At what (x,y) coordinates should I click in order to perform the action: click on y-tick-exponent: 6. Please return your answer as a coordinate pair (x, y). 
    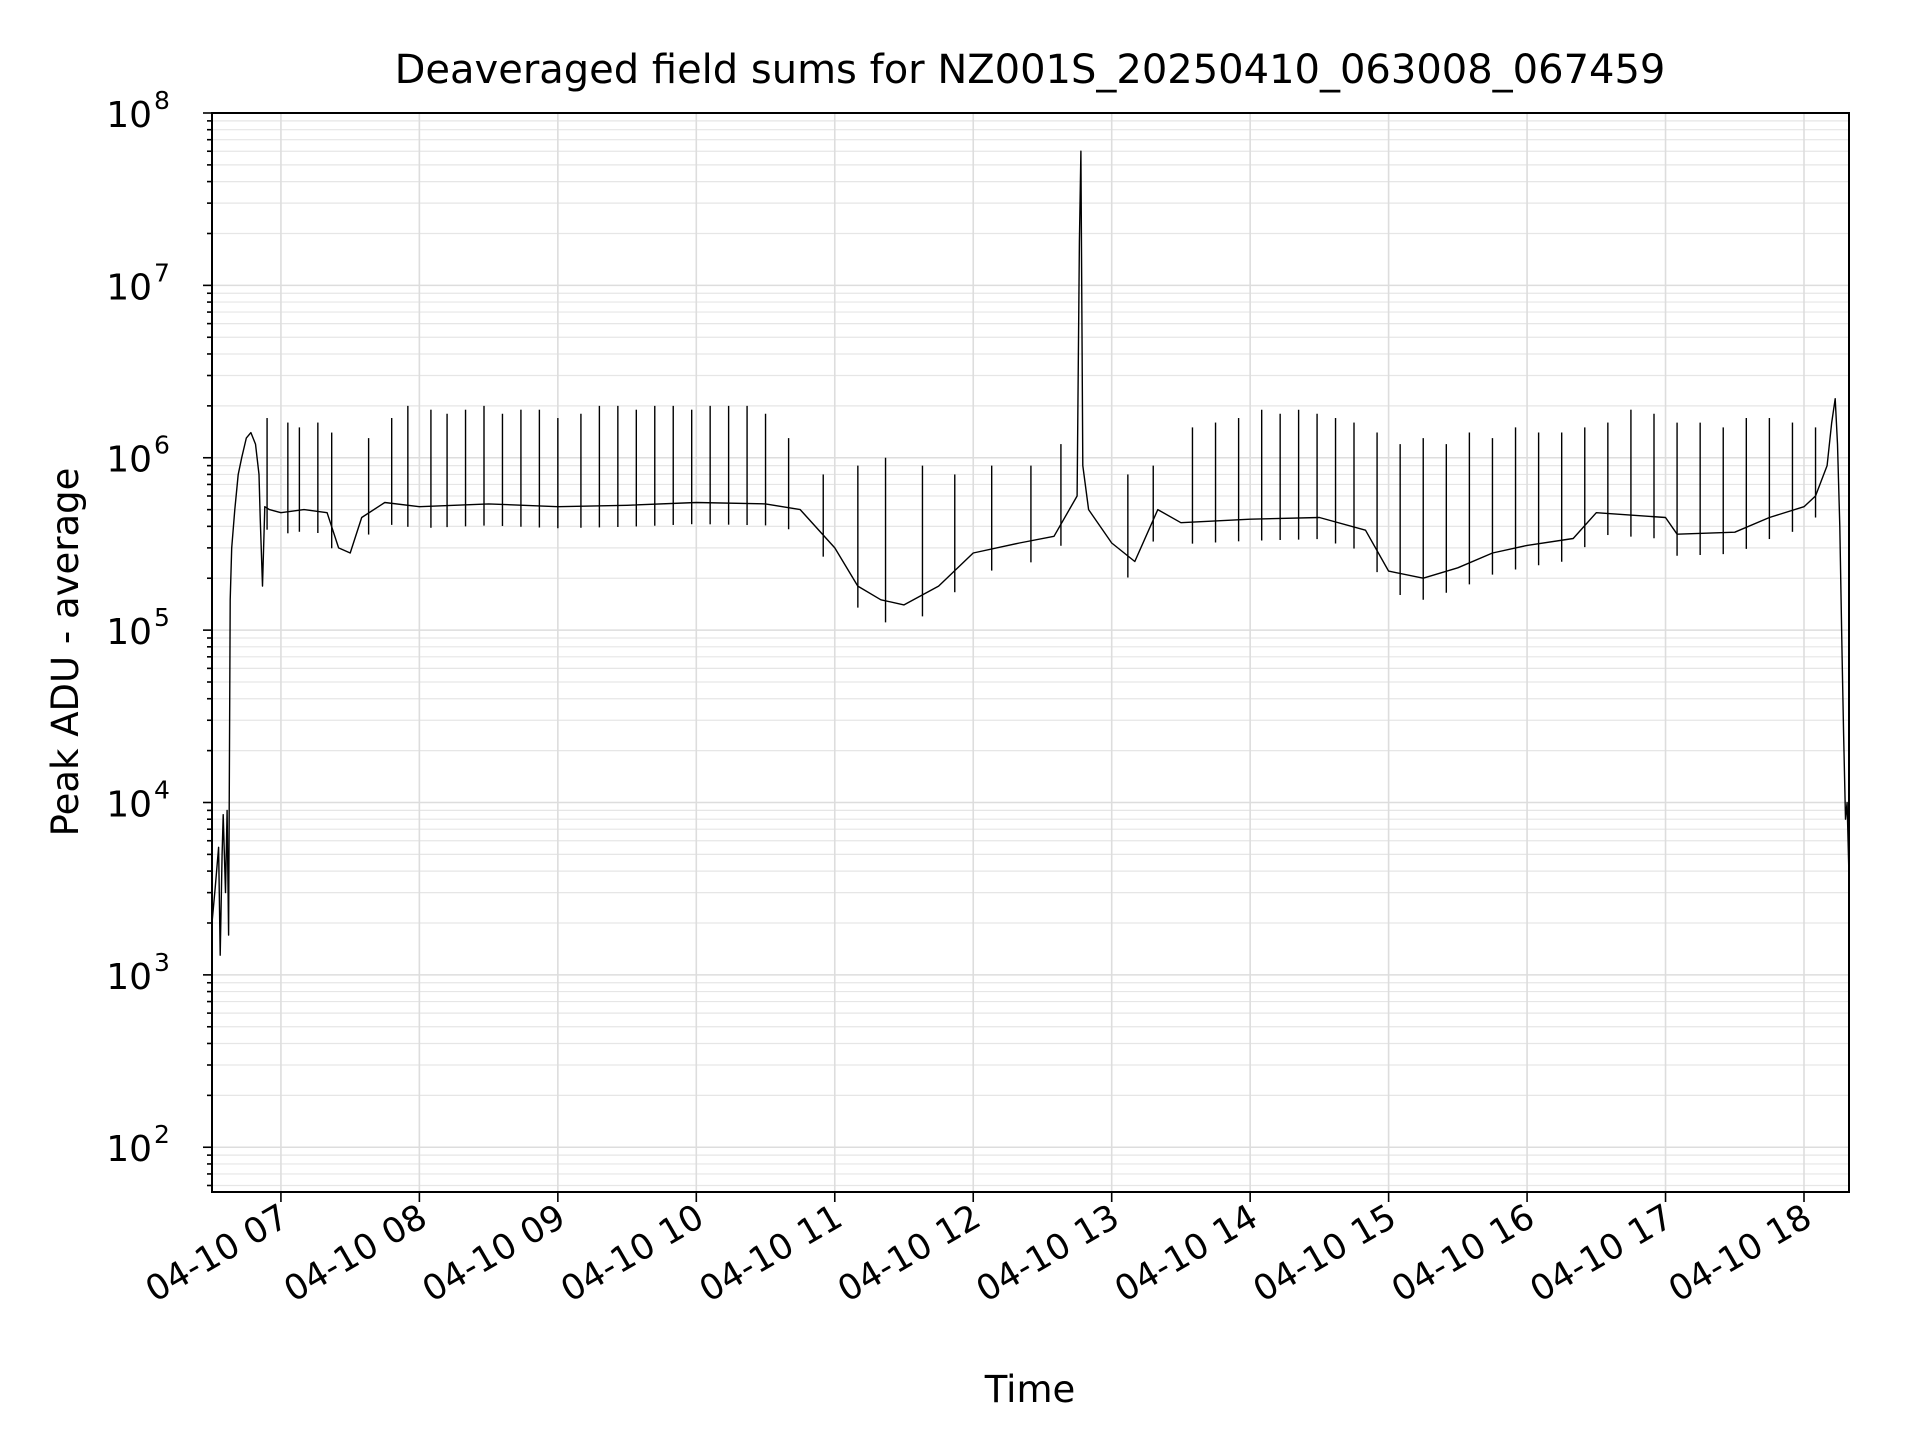
    Looking at the image, I should click on (162, 445).